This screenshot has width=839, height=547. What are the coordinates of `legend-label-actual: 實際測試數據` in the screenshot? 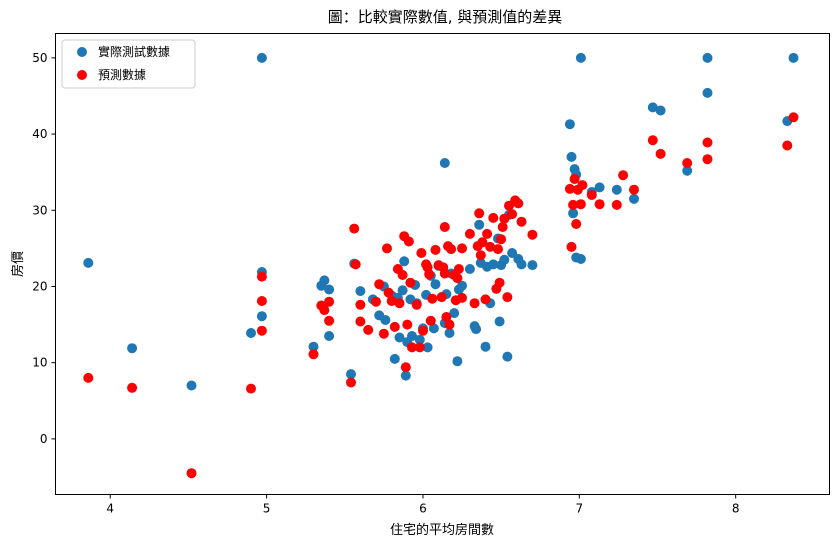 It's located at (134, 51).